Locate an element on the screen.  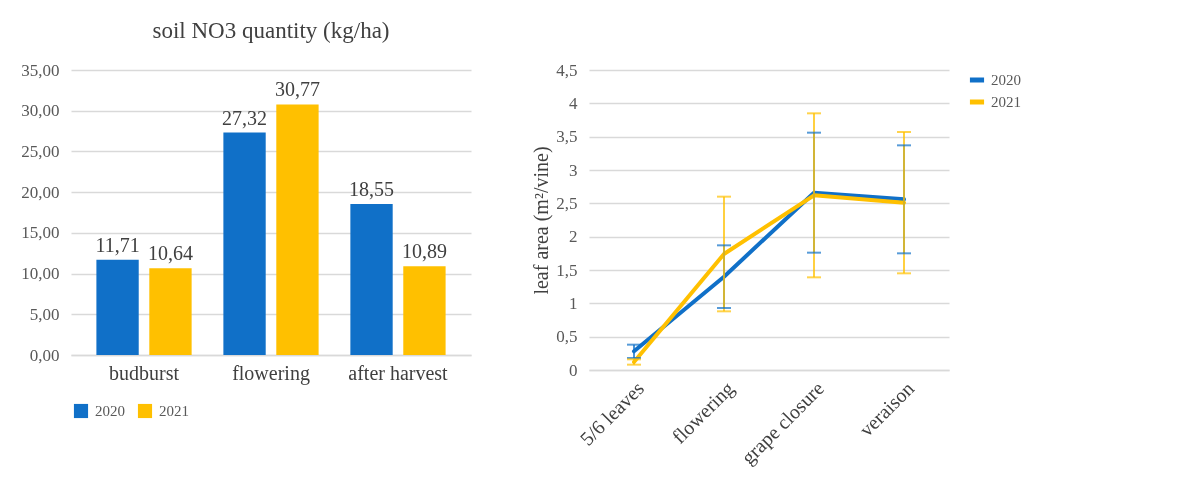
y-tick-label: 4,5 is located at coordinates (567, 70).